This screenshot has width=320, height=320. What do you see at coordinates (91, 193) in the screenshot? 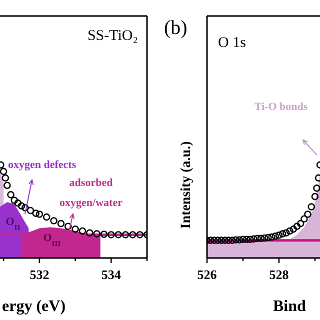
I see `annotation: adsorbed oxygen/water` at bounding box center [91, 193].